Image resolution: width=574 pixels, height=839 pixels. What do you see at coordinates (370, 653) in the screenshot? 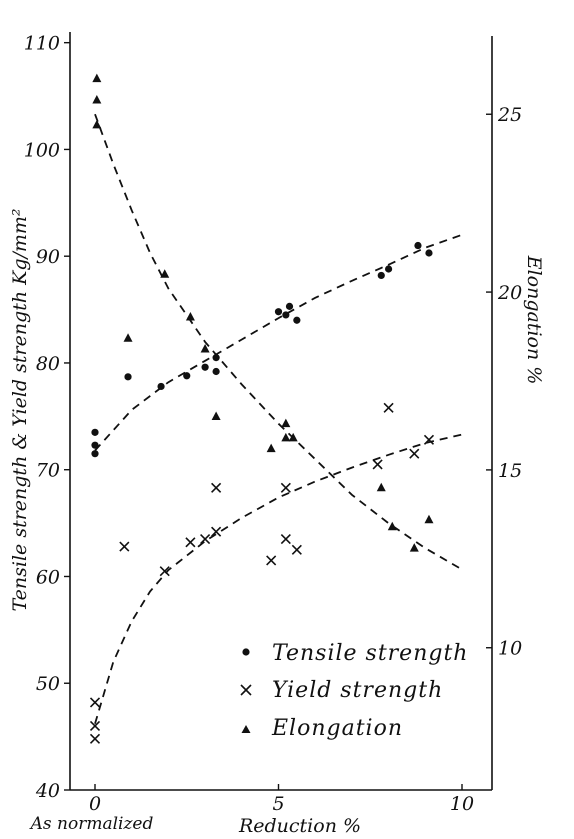
I see `legend-tensile-label: Tensile strength` at bounding box center [370, 653].